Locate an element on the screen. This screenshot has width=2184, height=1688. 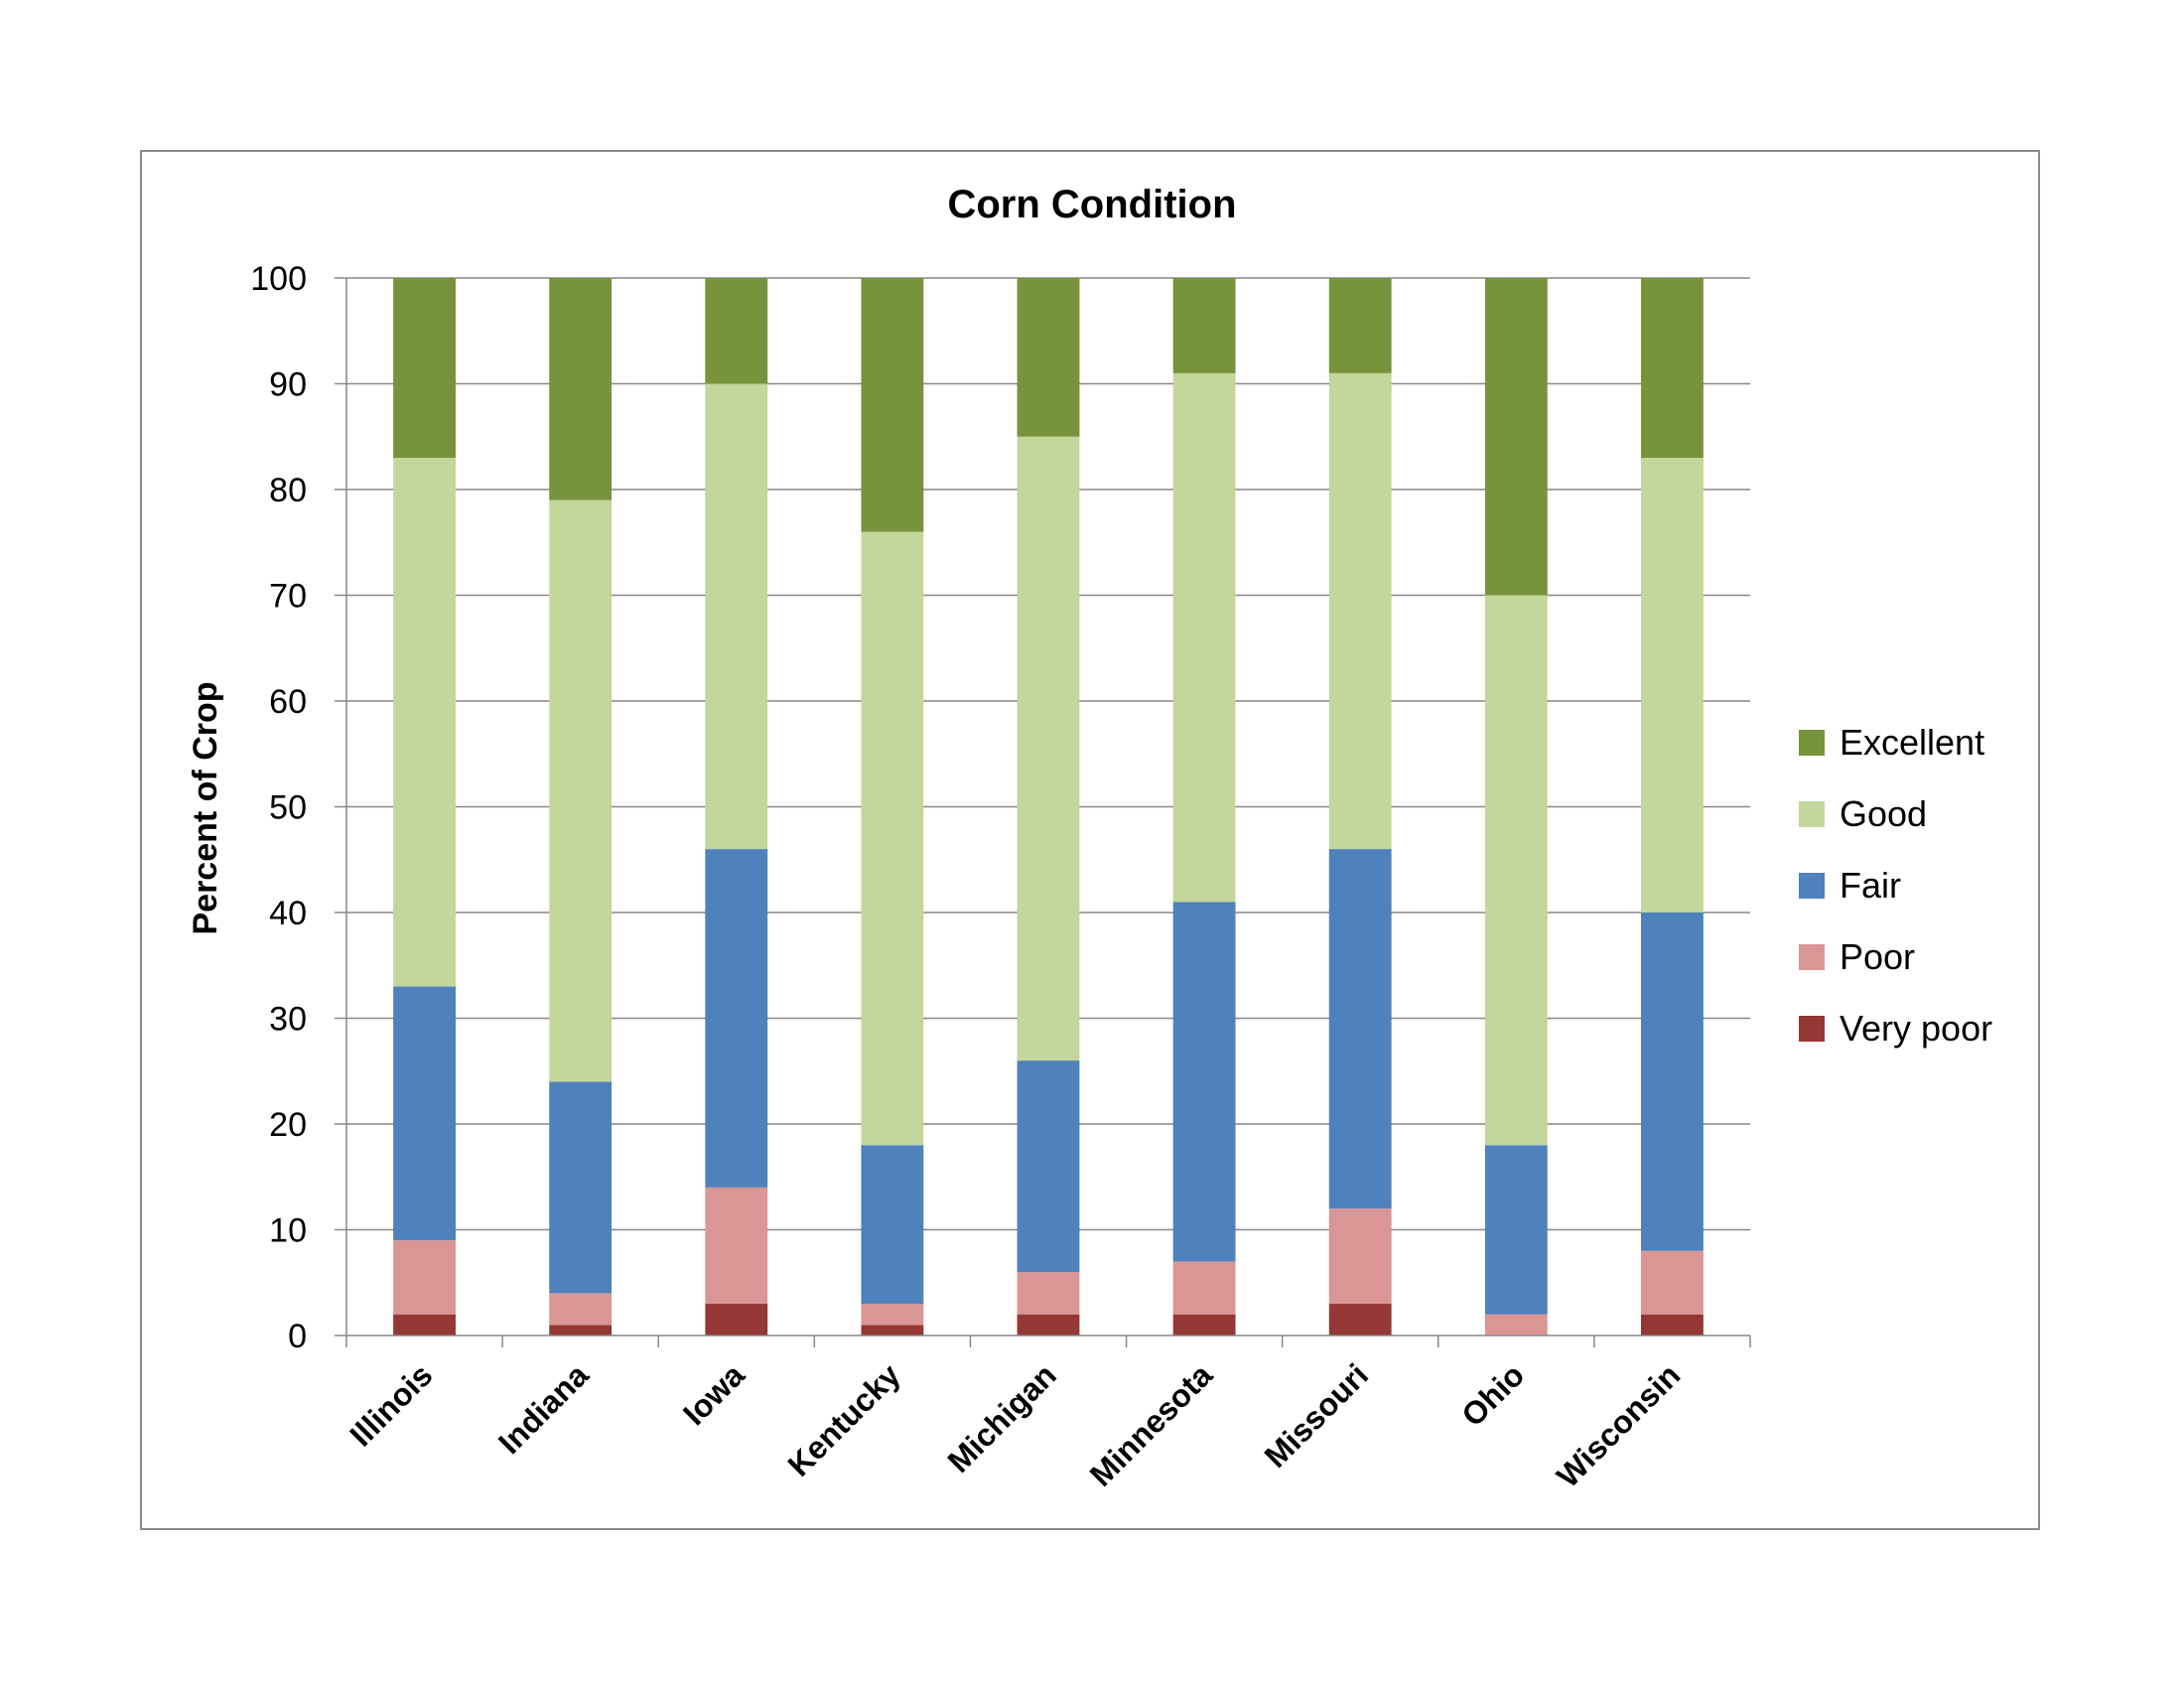
bar-michigan-very-poor is located at coordinates (1048, 1325).